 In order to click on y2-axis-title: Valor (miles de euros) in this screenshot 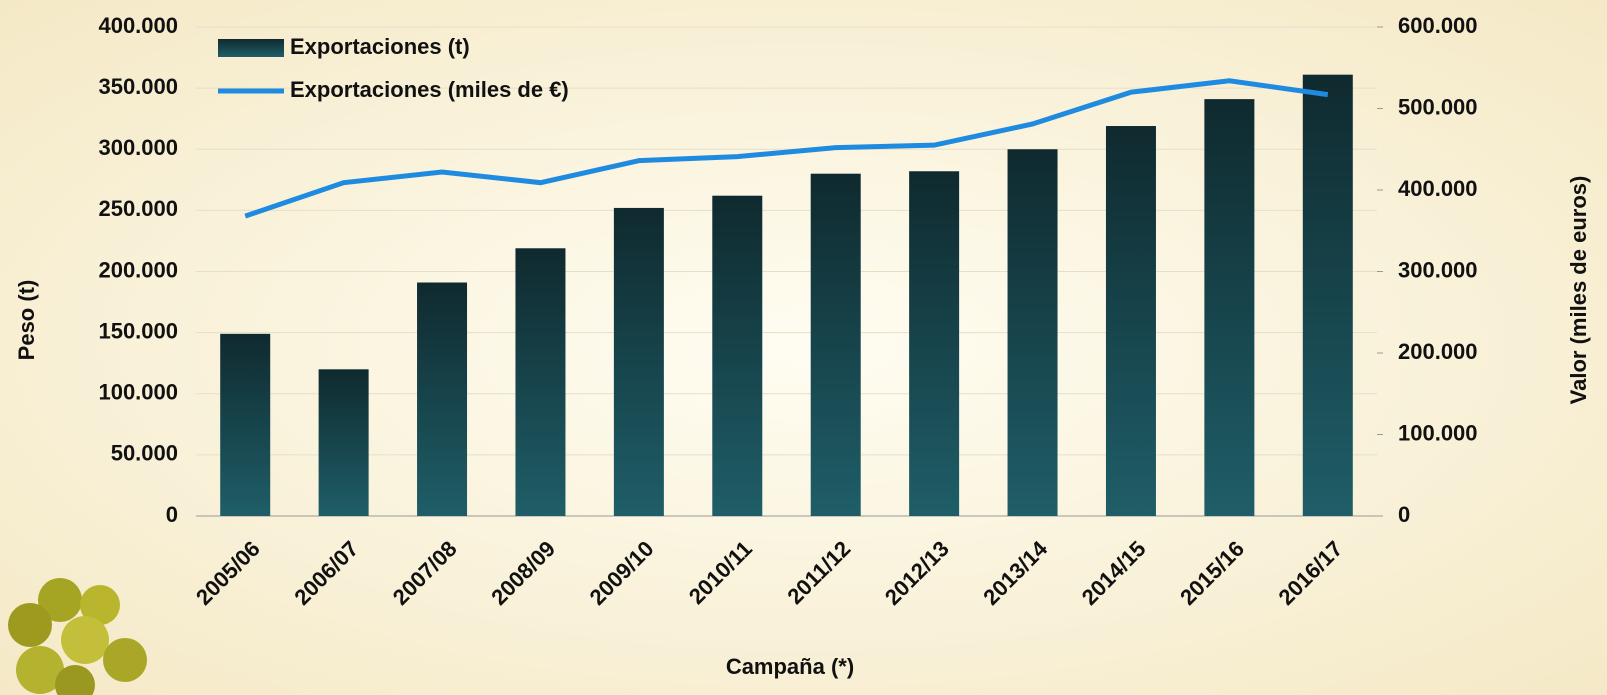, I will do `click(1578, 290)`.